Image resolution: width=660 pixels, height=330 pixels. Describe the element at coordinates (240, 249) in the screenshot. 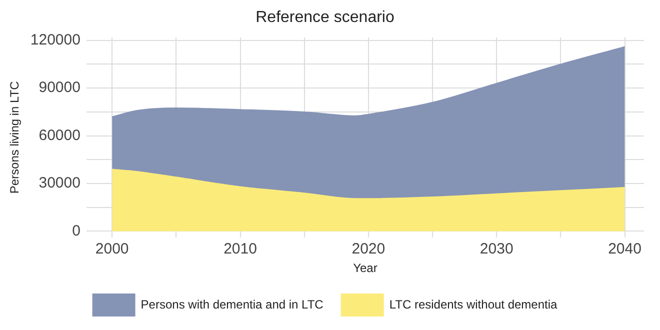

I see `x-tick-label: 2010` at that location.